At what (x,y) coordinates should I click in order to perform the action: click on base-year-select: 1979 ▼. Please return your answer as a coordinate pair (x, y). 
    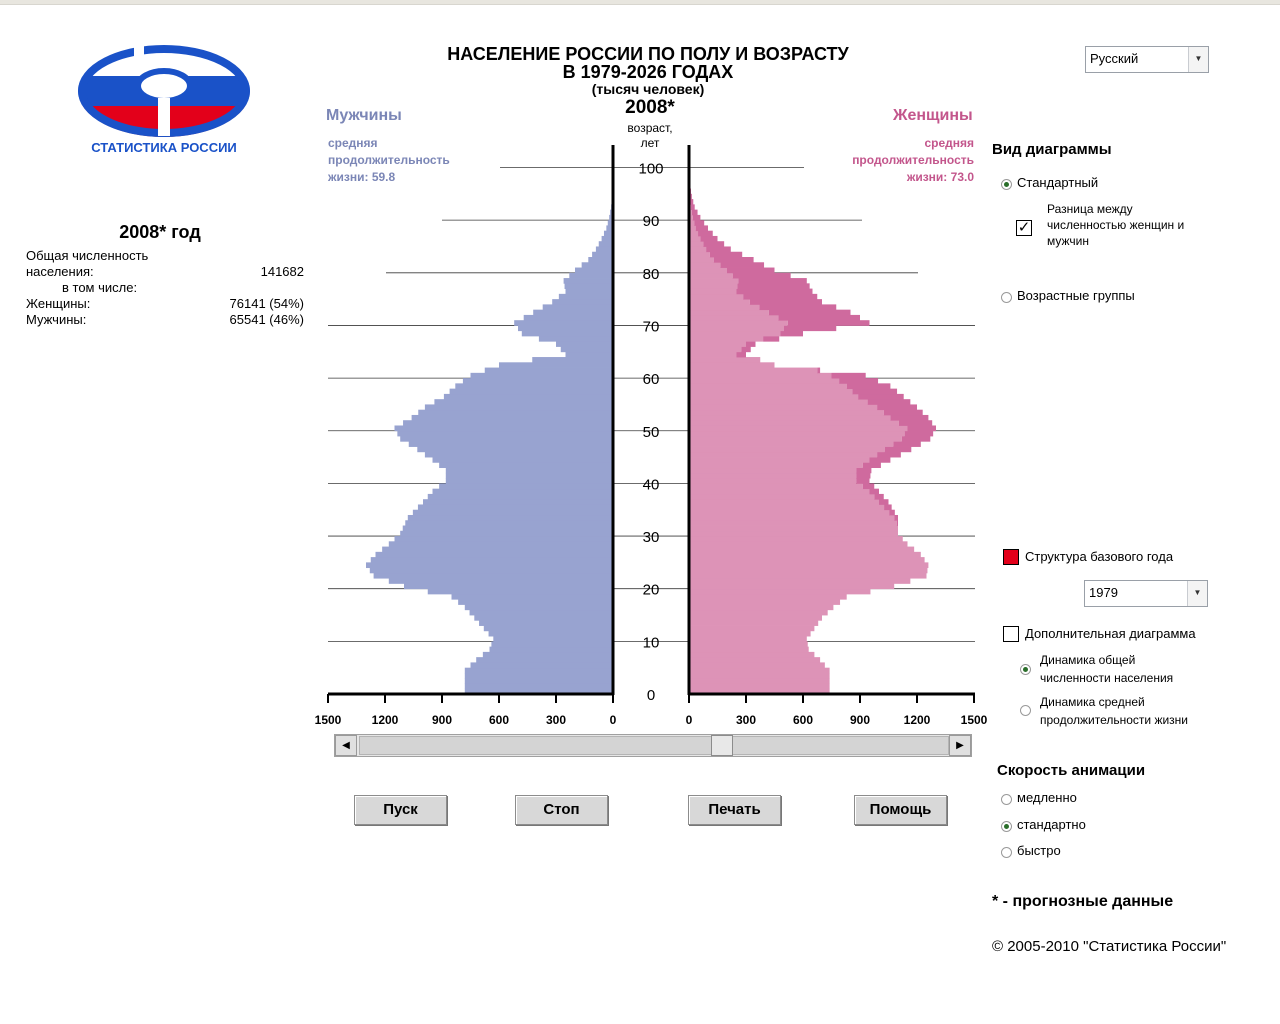
    Looking at the image, I should click on (1146, 593).